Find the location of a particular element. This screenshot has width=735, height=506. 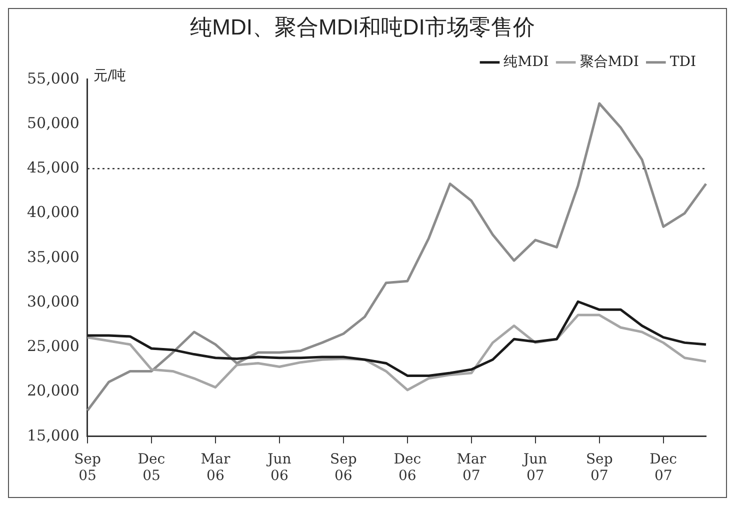

x-tick-label: Sep 06 is located at coordinates (343, 467).